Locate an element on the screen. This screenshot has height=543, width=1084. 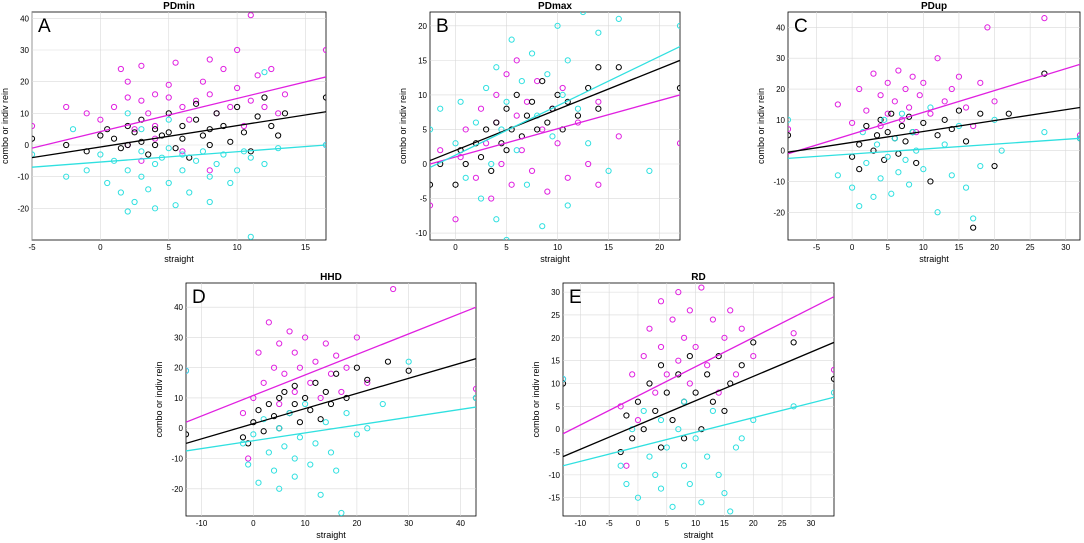
x-axis-label: straight is located at coordinates (555, 259).